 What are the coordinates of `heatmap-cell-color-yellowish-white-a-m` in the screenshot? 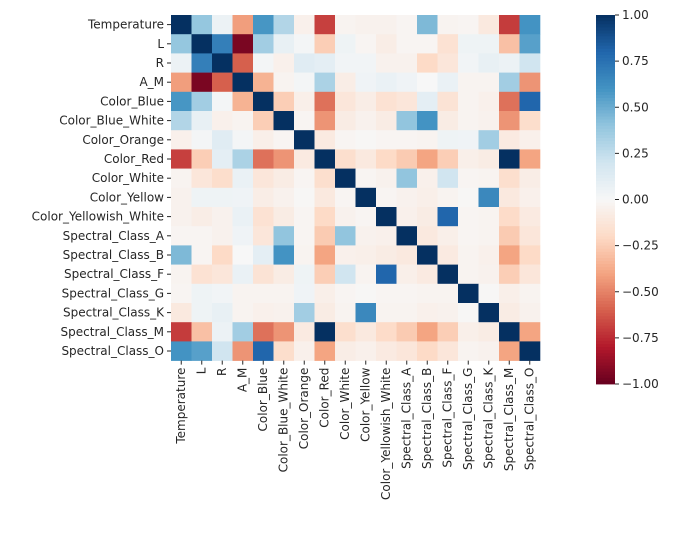 It's located at (243, 217).